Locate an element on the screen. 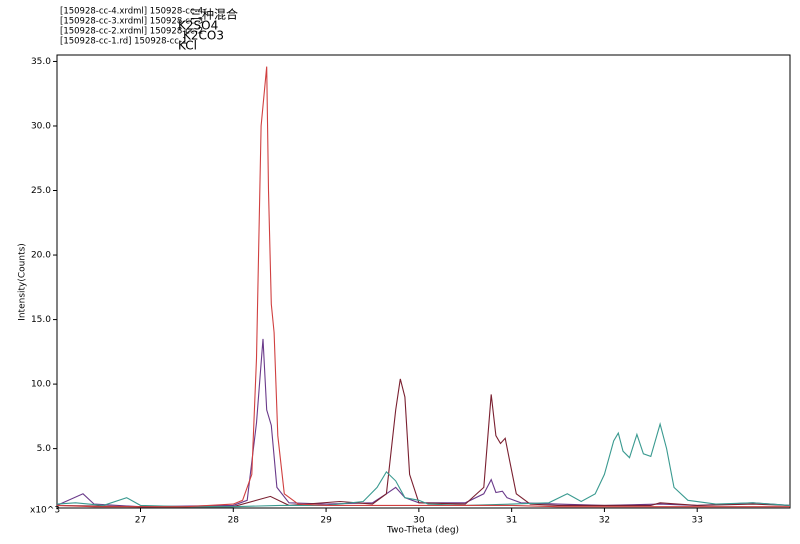  y-tick-label: 20.0 is located at coordinates (41, 256).